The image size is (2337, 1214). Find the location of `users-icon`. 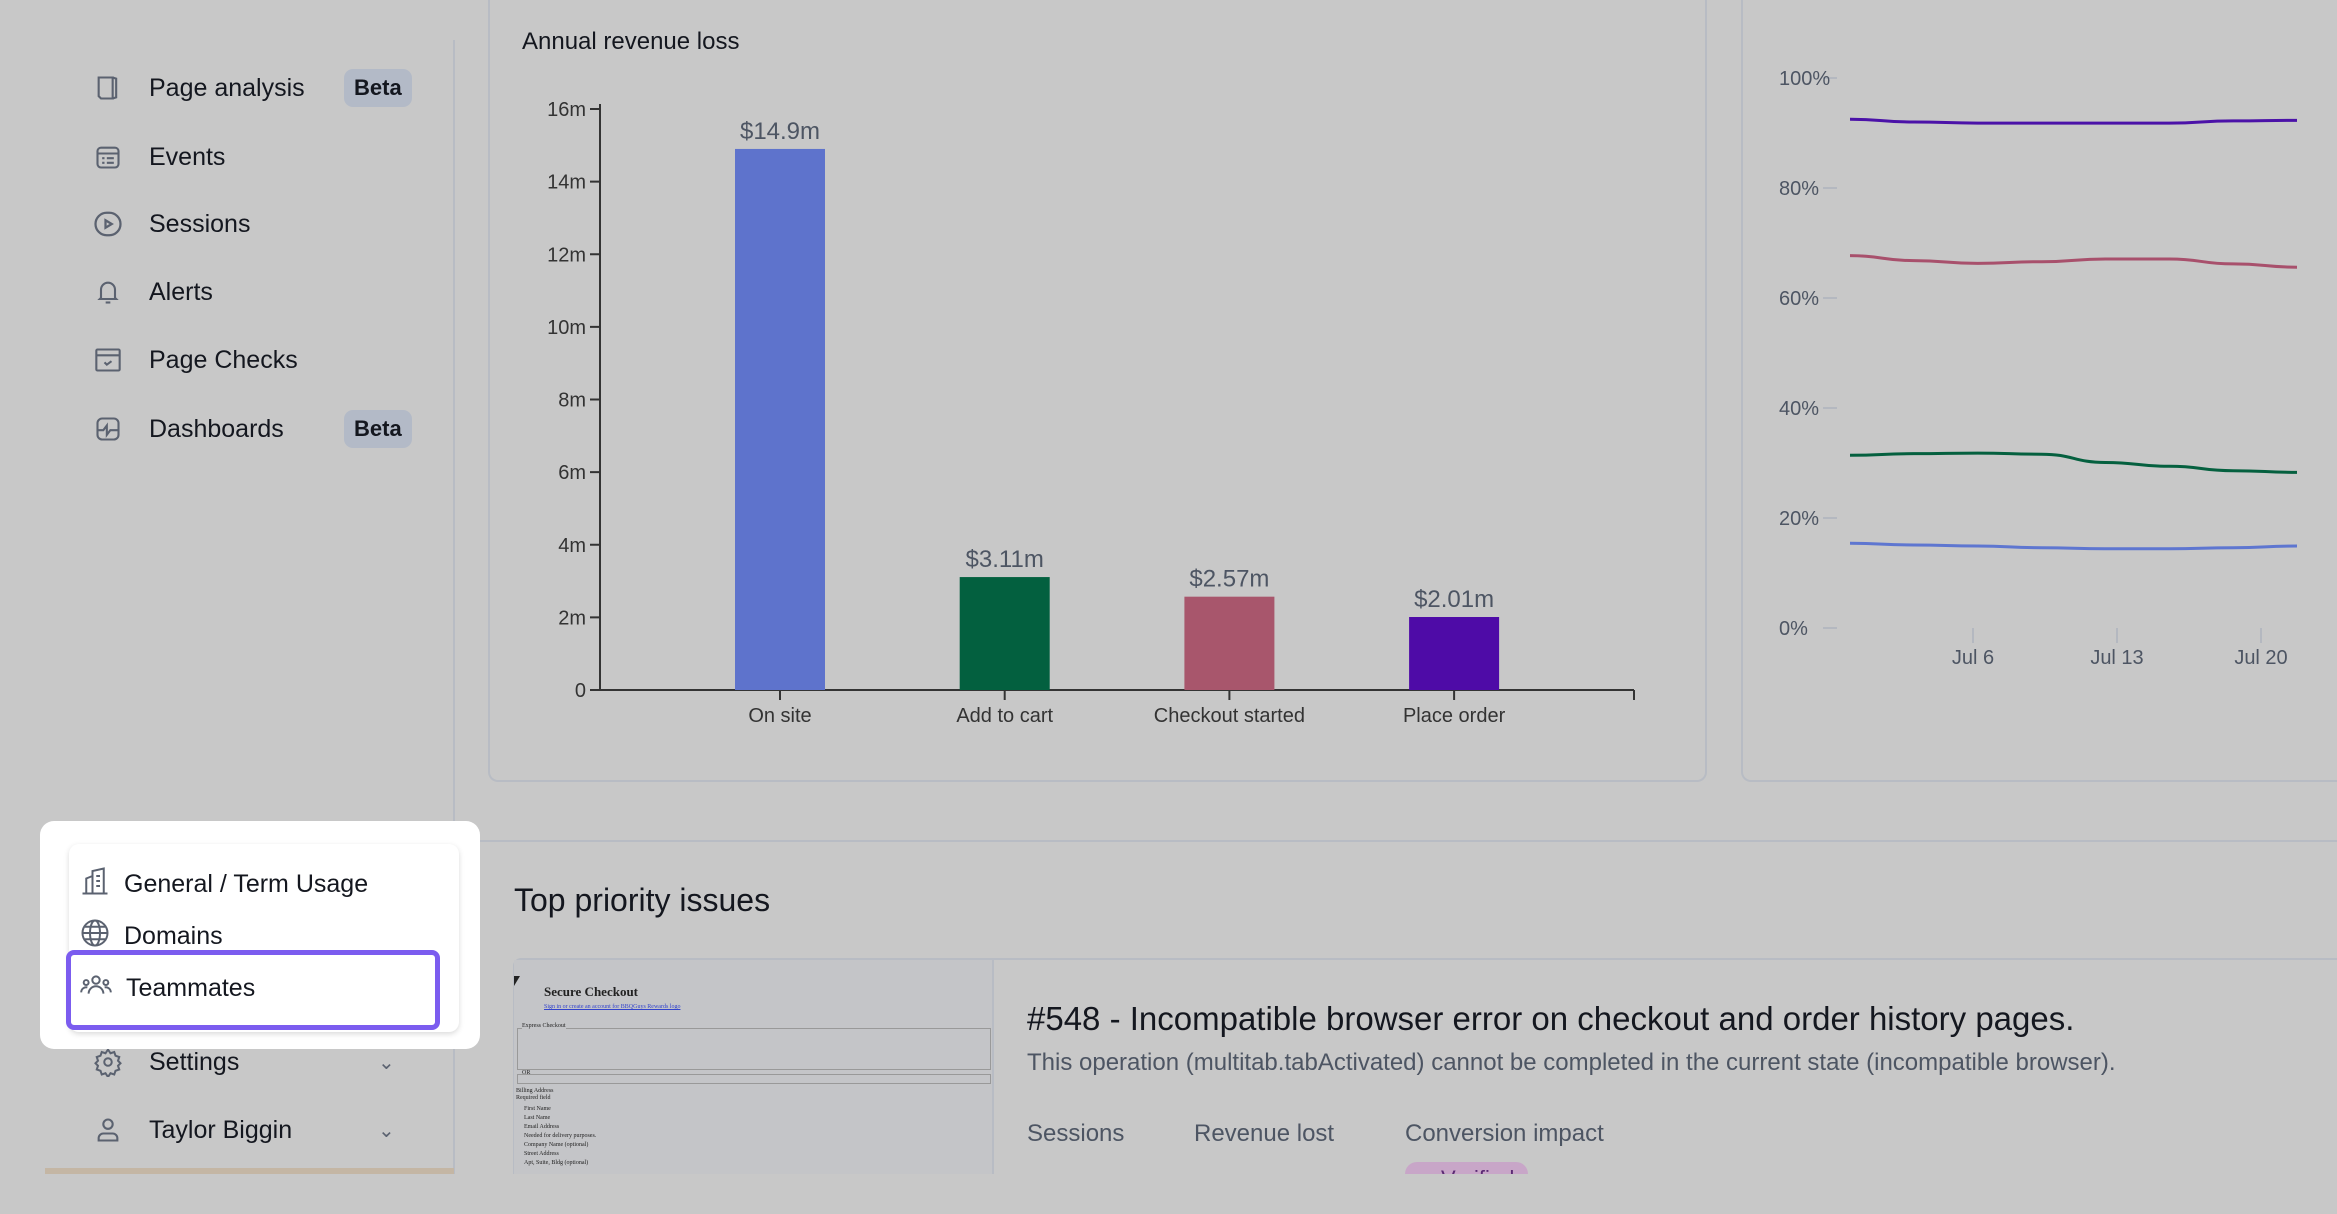

users-icon is located at coordinates (96, 988).